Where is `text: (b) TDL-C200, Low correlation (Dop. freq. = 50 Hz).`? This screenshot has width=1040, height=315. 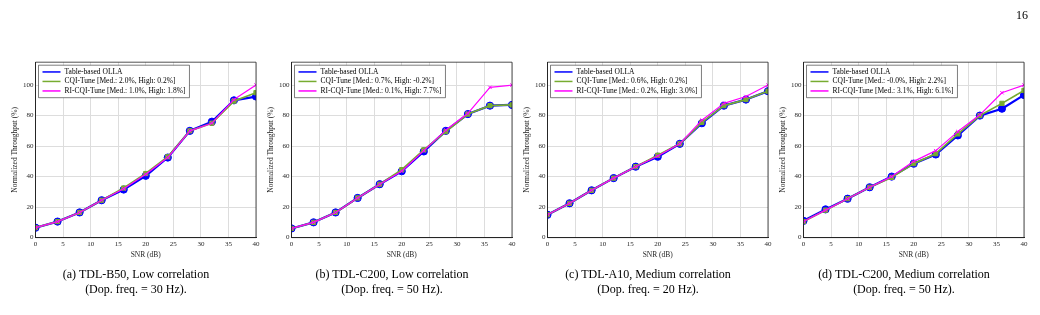
text: (b) TDL-C200, Low correlation (Dop. freq. = 50 Hz). is located at coordinates (392, 282).